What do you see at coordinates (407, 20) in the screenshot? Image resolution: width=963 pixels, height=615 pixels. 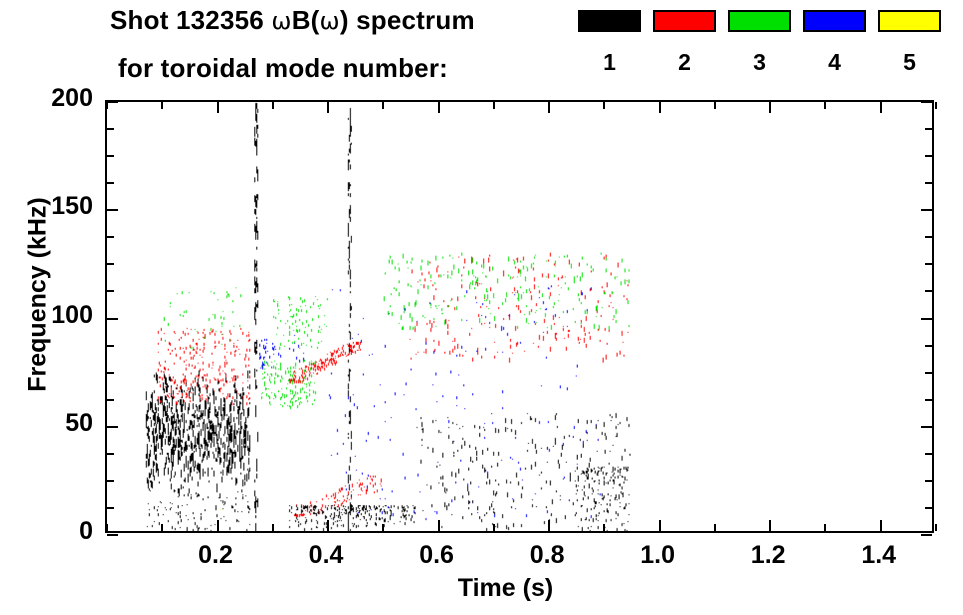 I see `title-suffix: ) spectrum` at bounding box center [407, 20].